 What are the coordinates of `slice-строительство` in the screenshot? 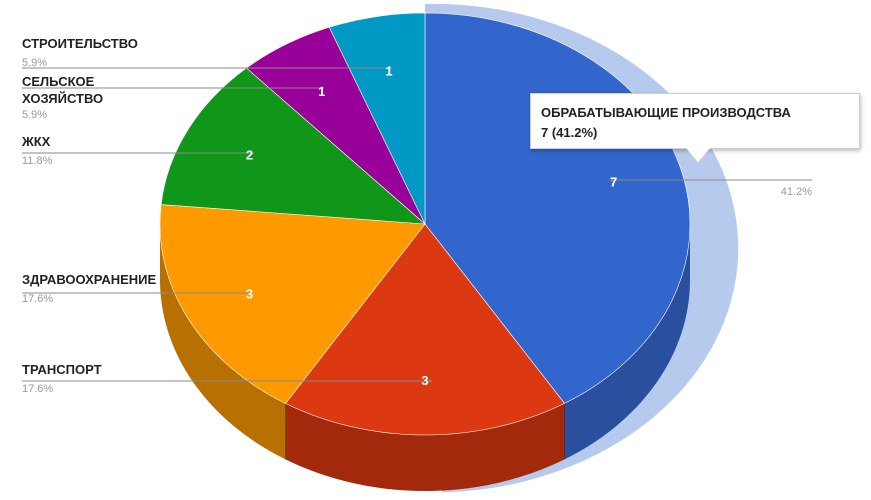 It's located at (377, 118).